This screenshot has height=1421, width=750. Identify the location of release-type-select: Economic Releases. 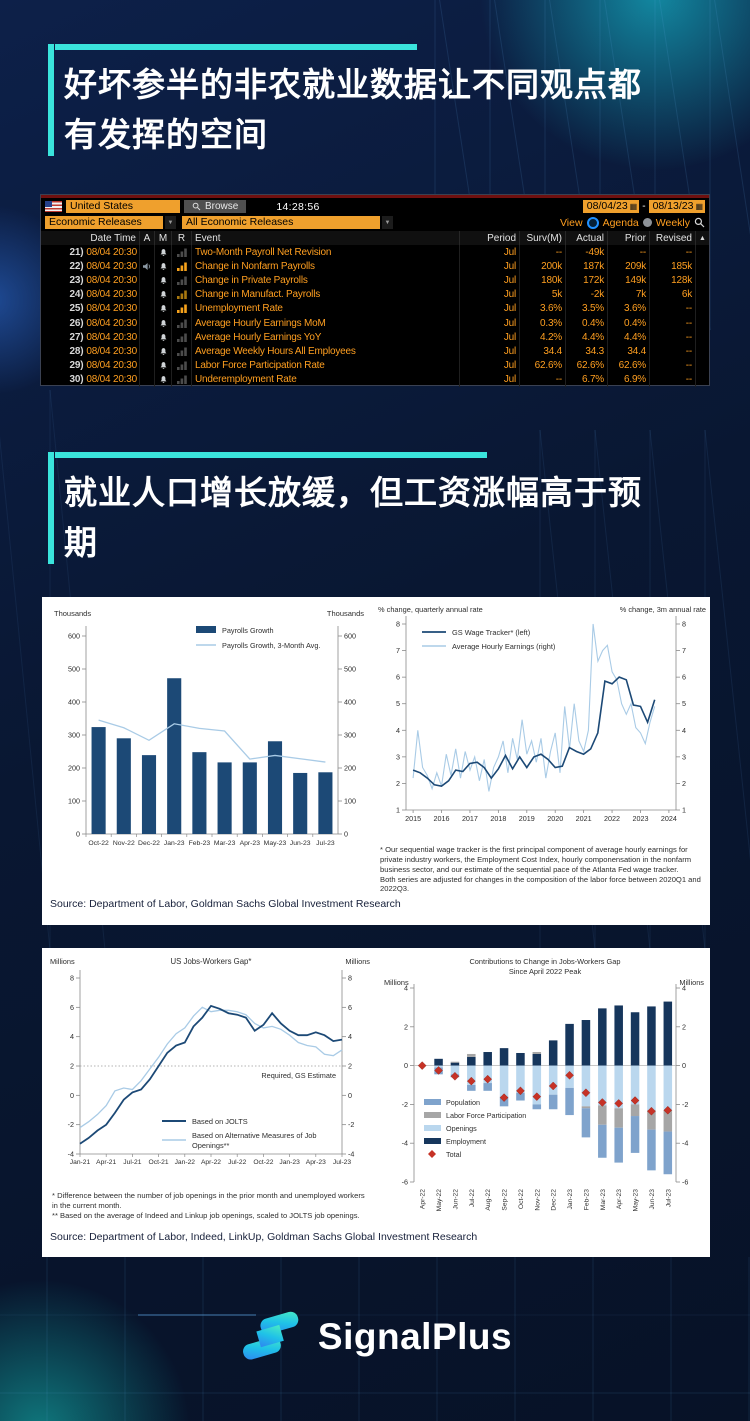
(104, 222).